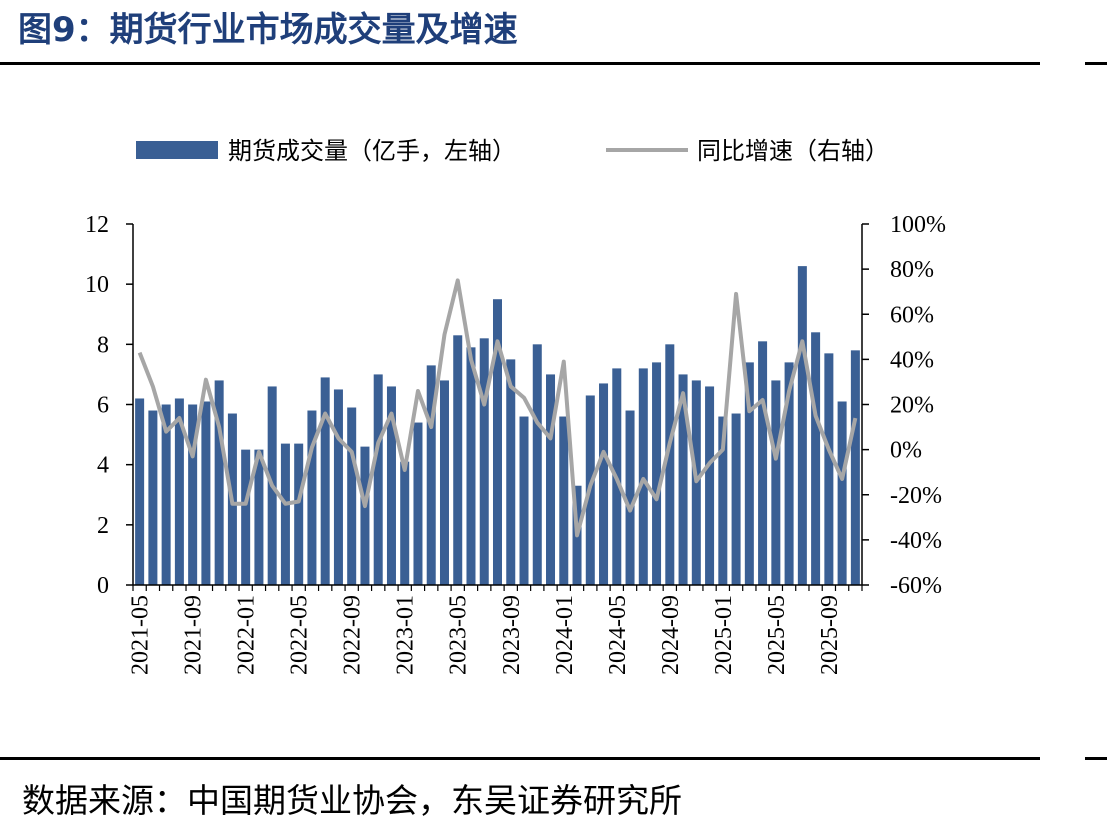  Describe the element at coordinates (177, 150) in the screenshot. I see `legend-bar-swatch` at that location.